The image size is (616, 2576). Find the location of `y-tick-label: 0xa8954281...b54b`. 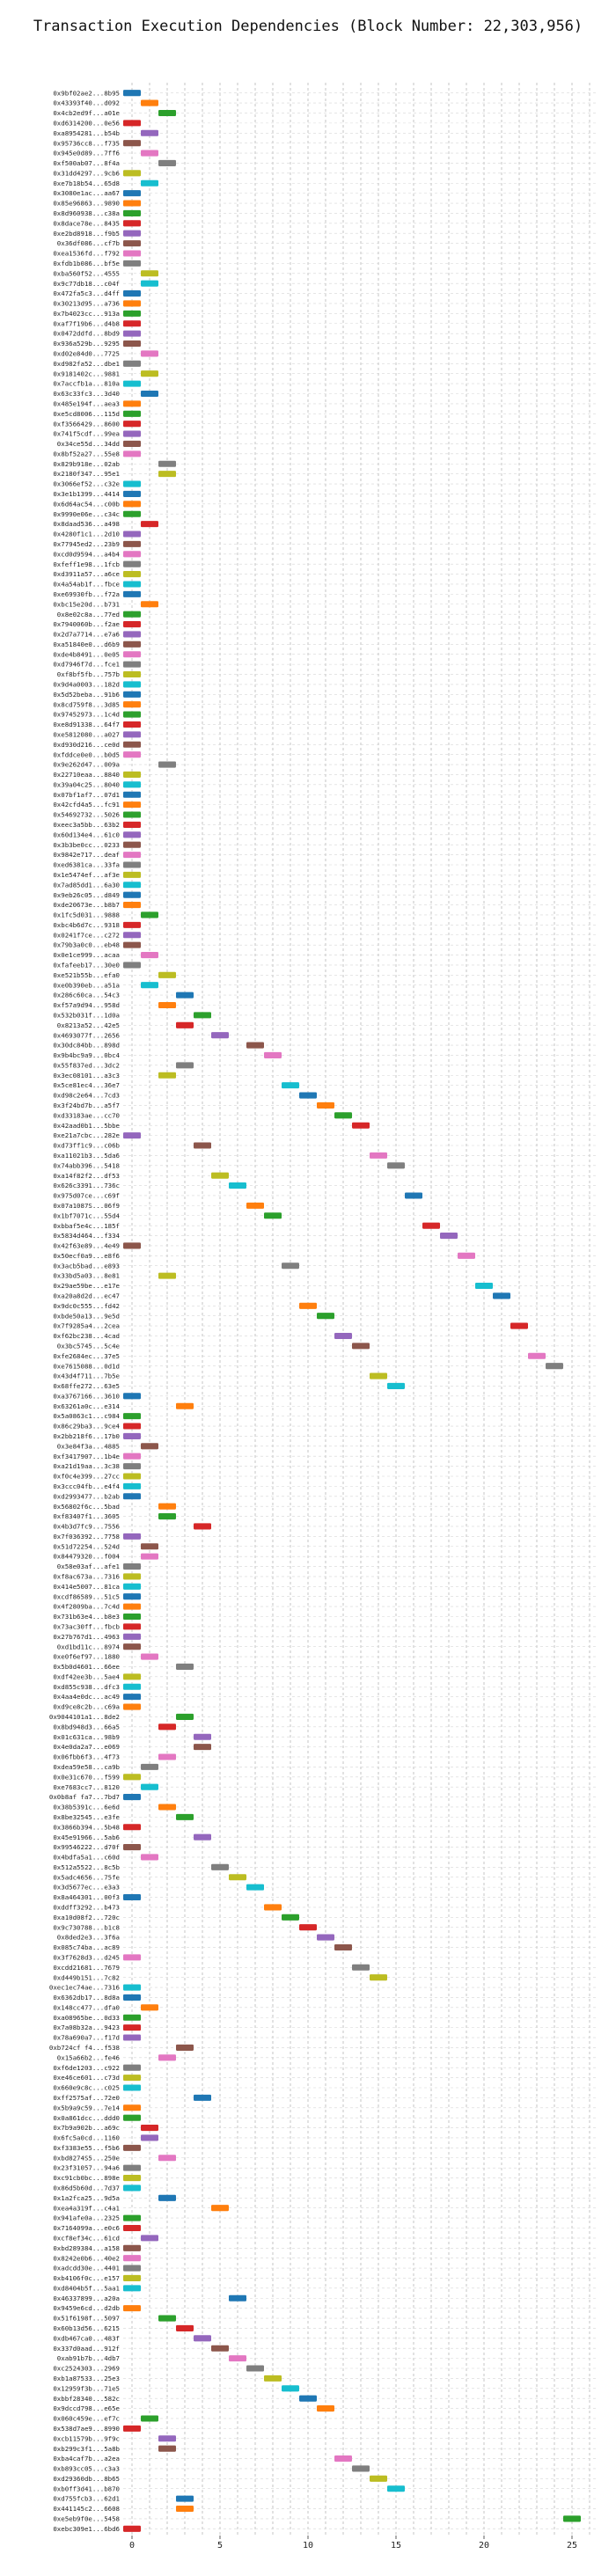

y-tick-label: 0xa8954281...b54b is located at coordinates (87, 133).